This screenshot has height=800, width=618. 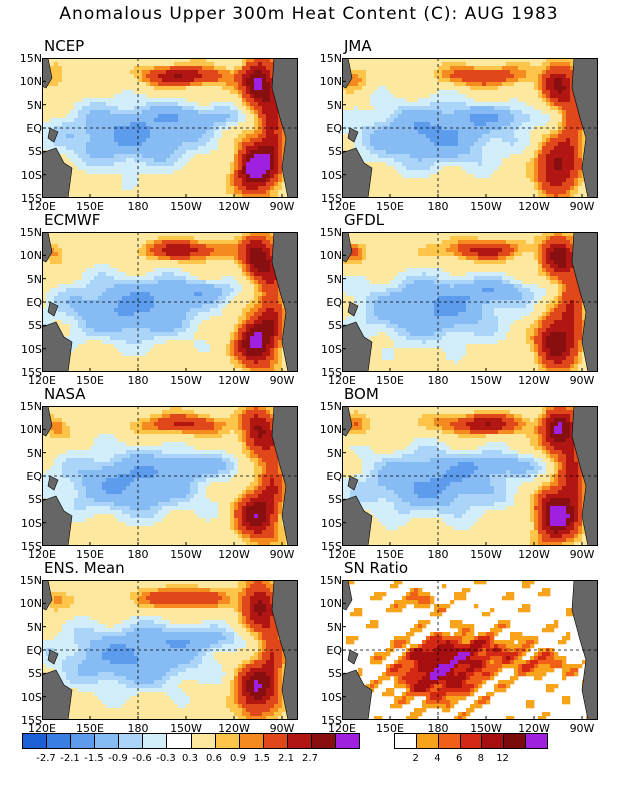 What do you see at coordinates (309, 14) in the screenshot?
I see `figure-title: Anomalous Upper 300m Heat Content (C)` at bounding box center [309, 14].